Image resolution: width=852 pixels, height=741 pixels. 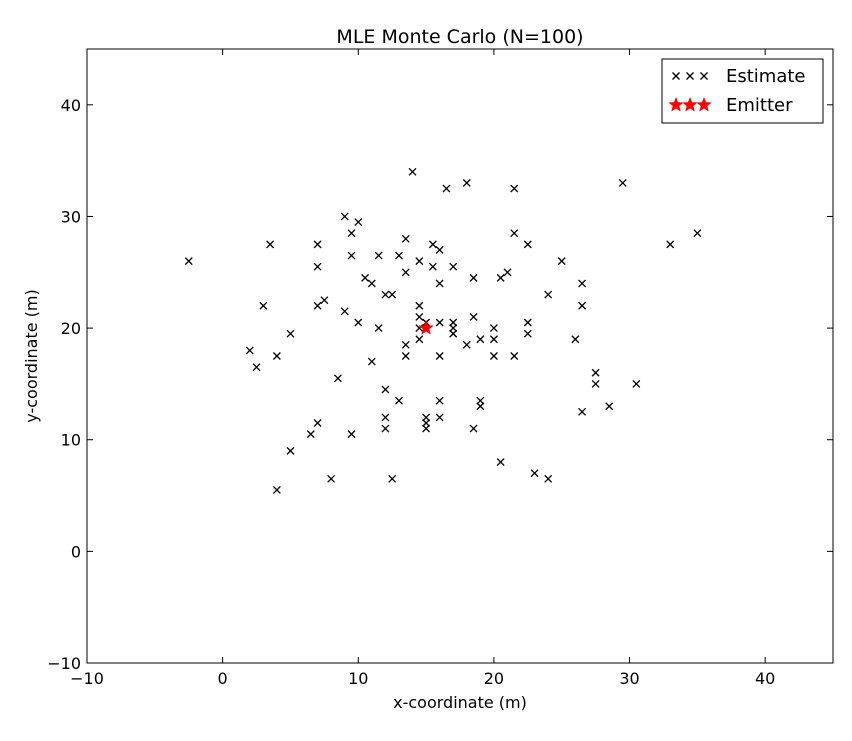 I want to click on x-tick-label: 30, so click(x=629, y=678).